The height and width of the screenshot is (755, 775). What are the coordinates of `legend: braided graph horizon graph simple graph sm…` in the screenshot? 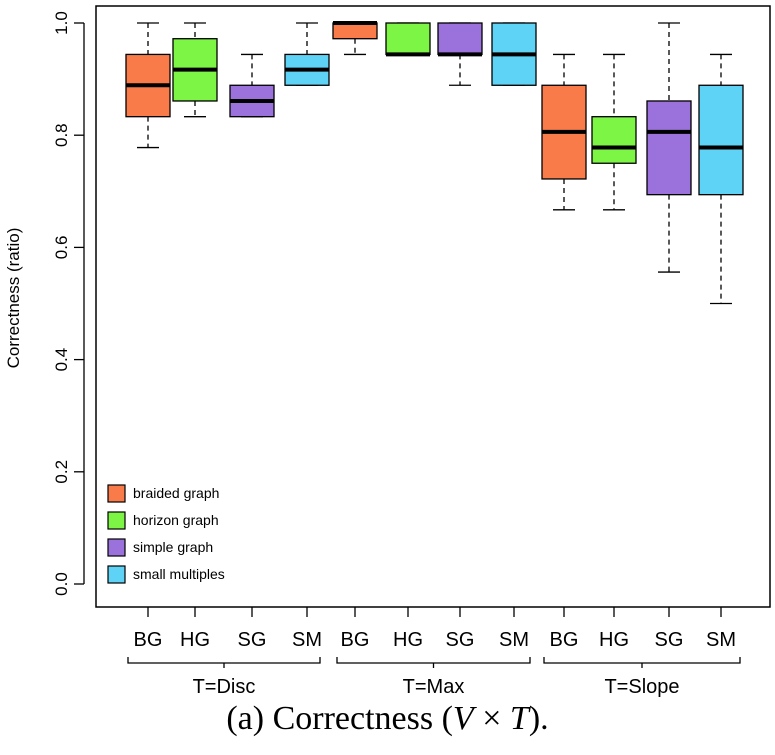 It's located at (166, 534).